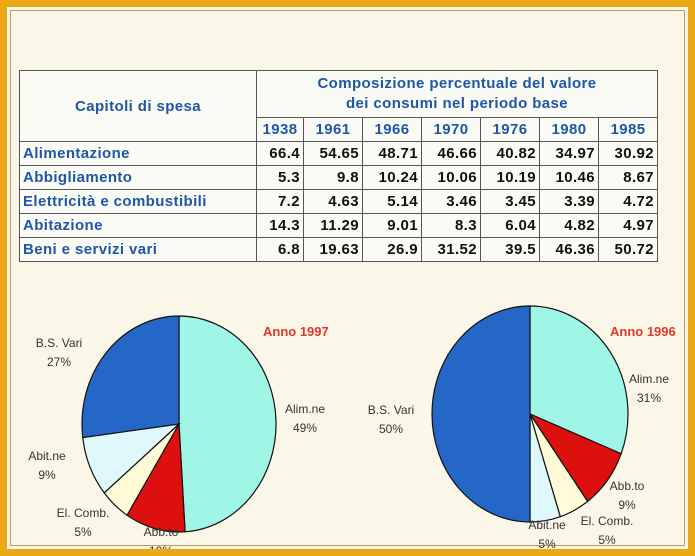  I want to click on year-row: 1938 1961 1966 1970 1976 1980 1985, so click(339, 129).